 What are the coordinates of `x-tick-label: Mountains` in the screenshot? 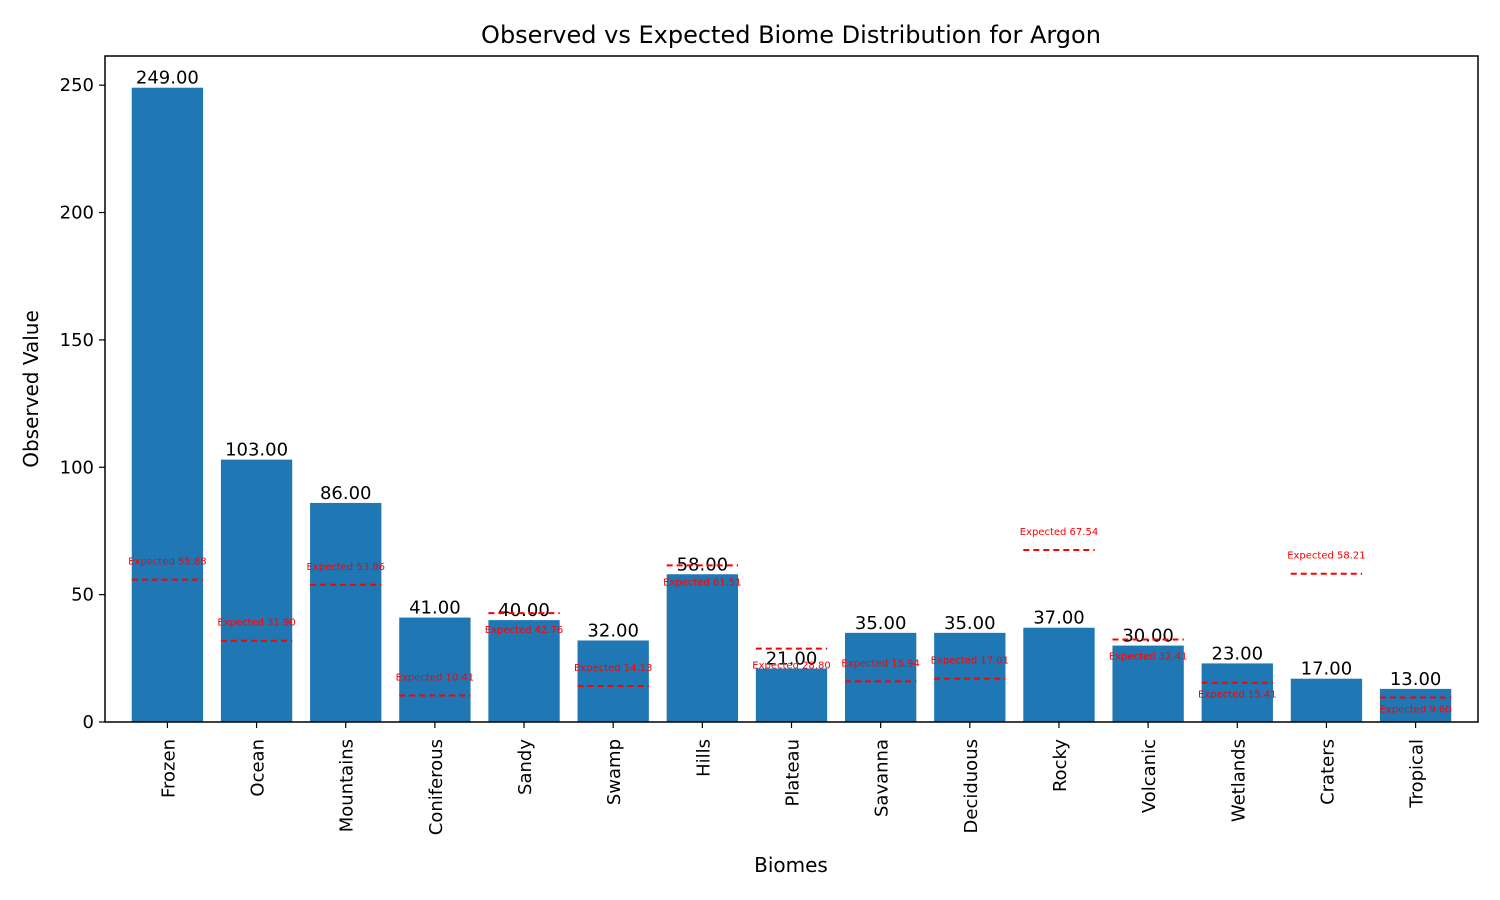 It's located at (347, 785).